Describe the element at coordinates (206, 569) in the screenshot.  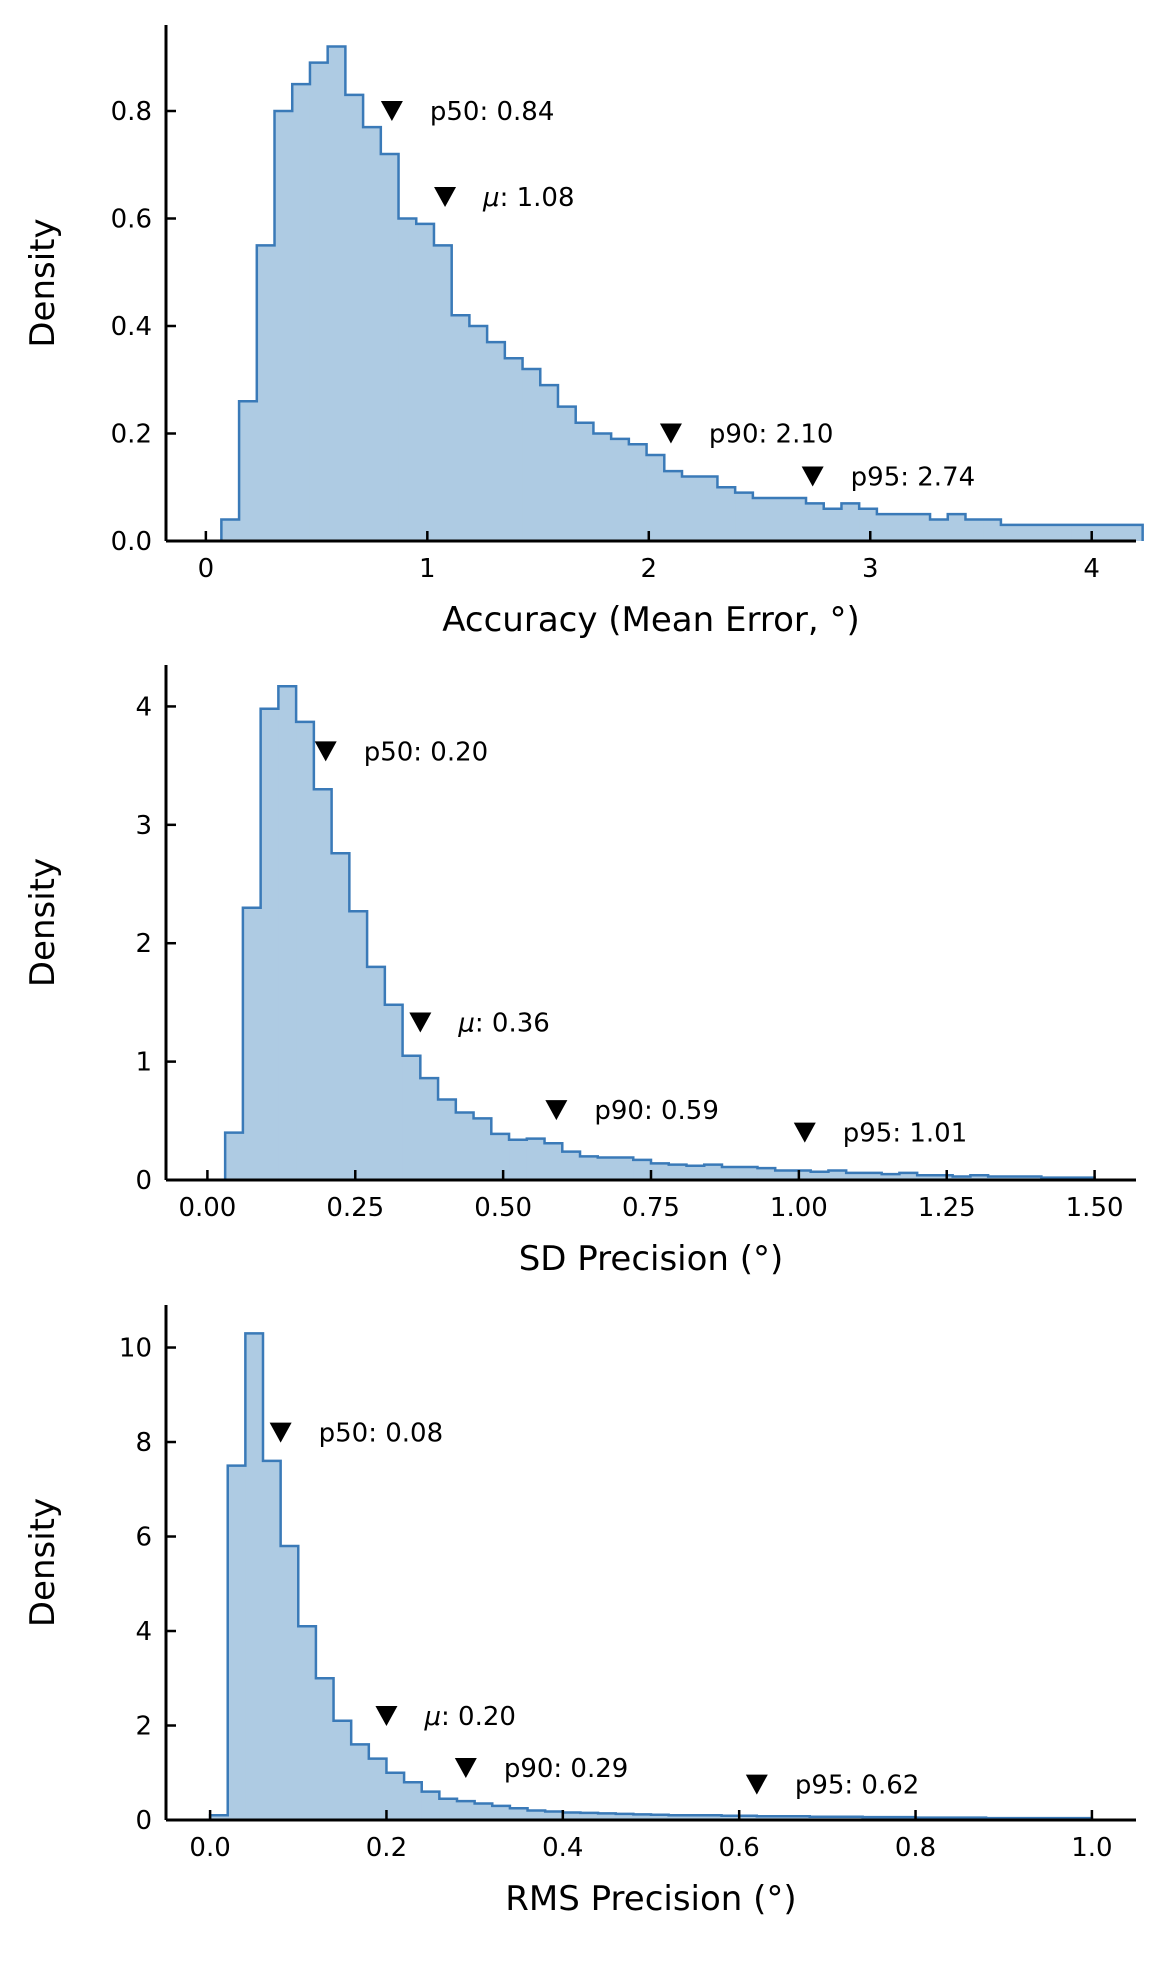
I see `x-tick-label: 0` at that location.